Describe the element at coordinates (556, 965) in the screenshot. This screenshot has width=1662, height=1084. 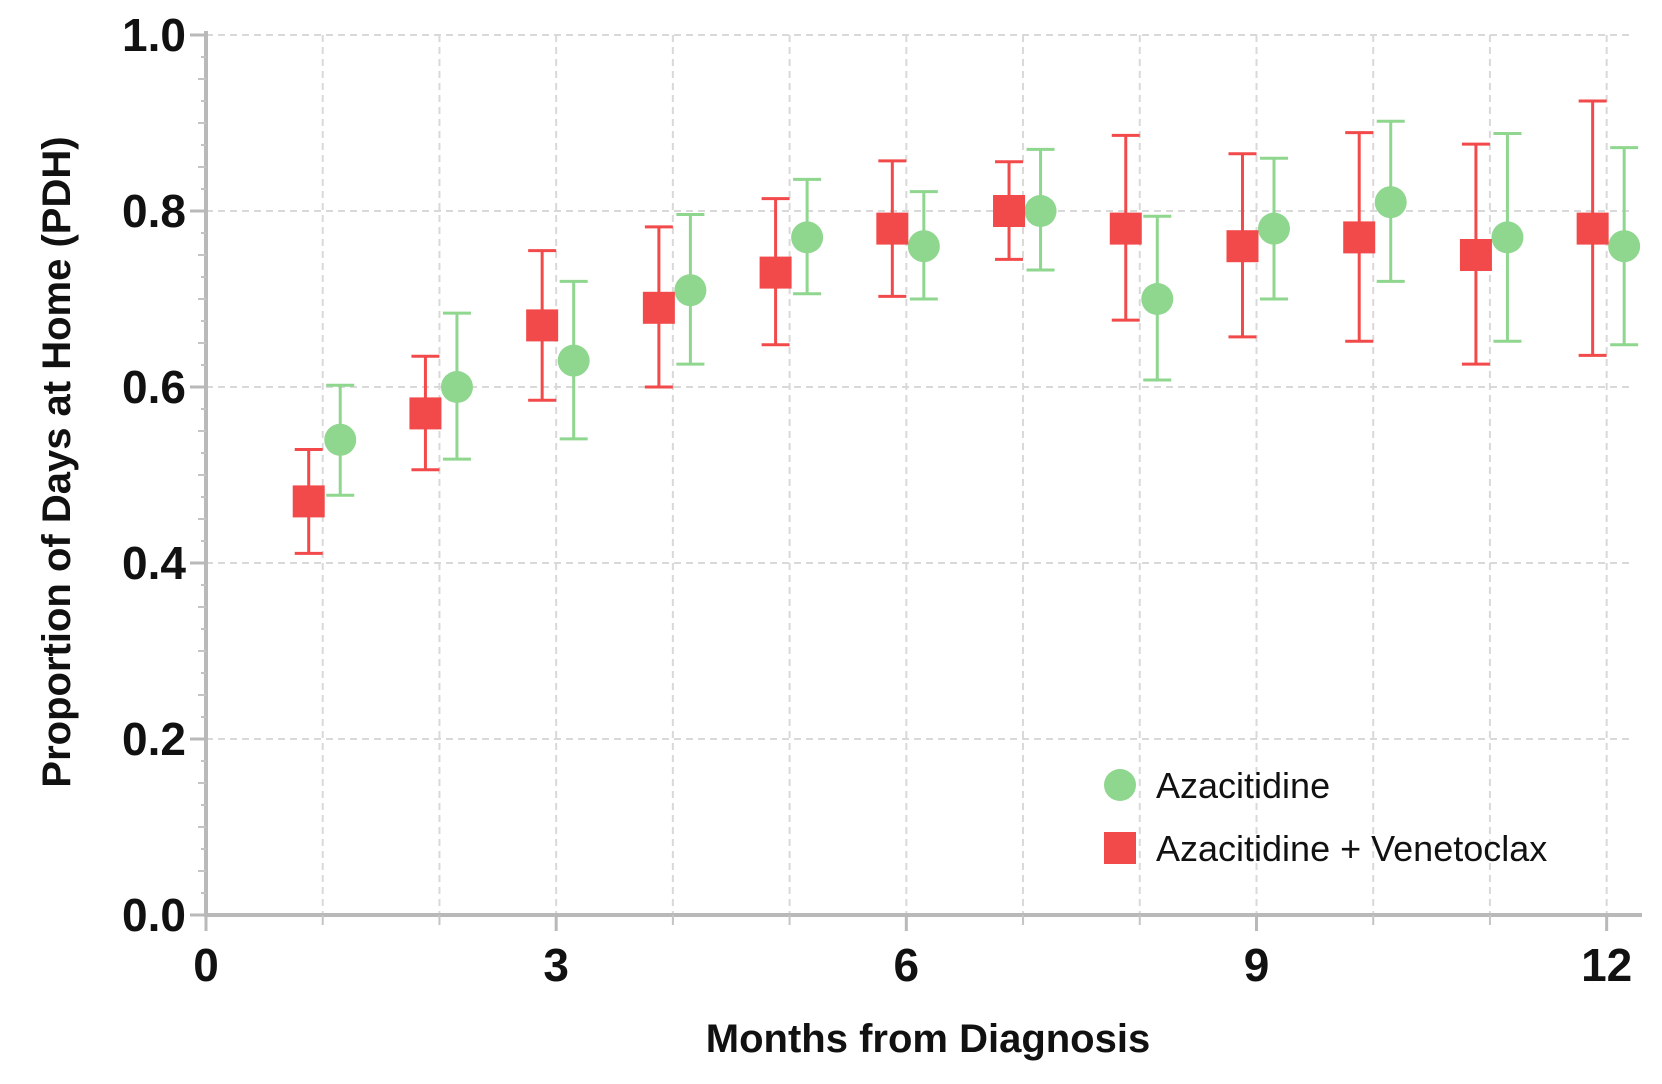
I see `x-tick-label: 3` at that location.